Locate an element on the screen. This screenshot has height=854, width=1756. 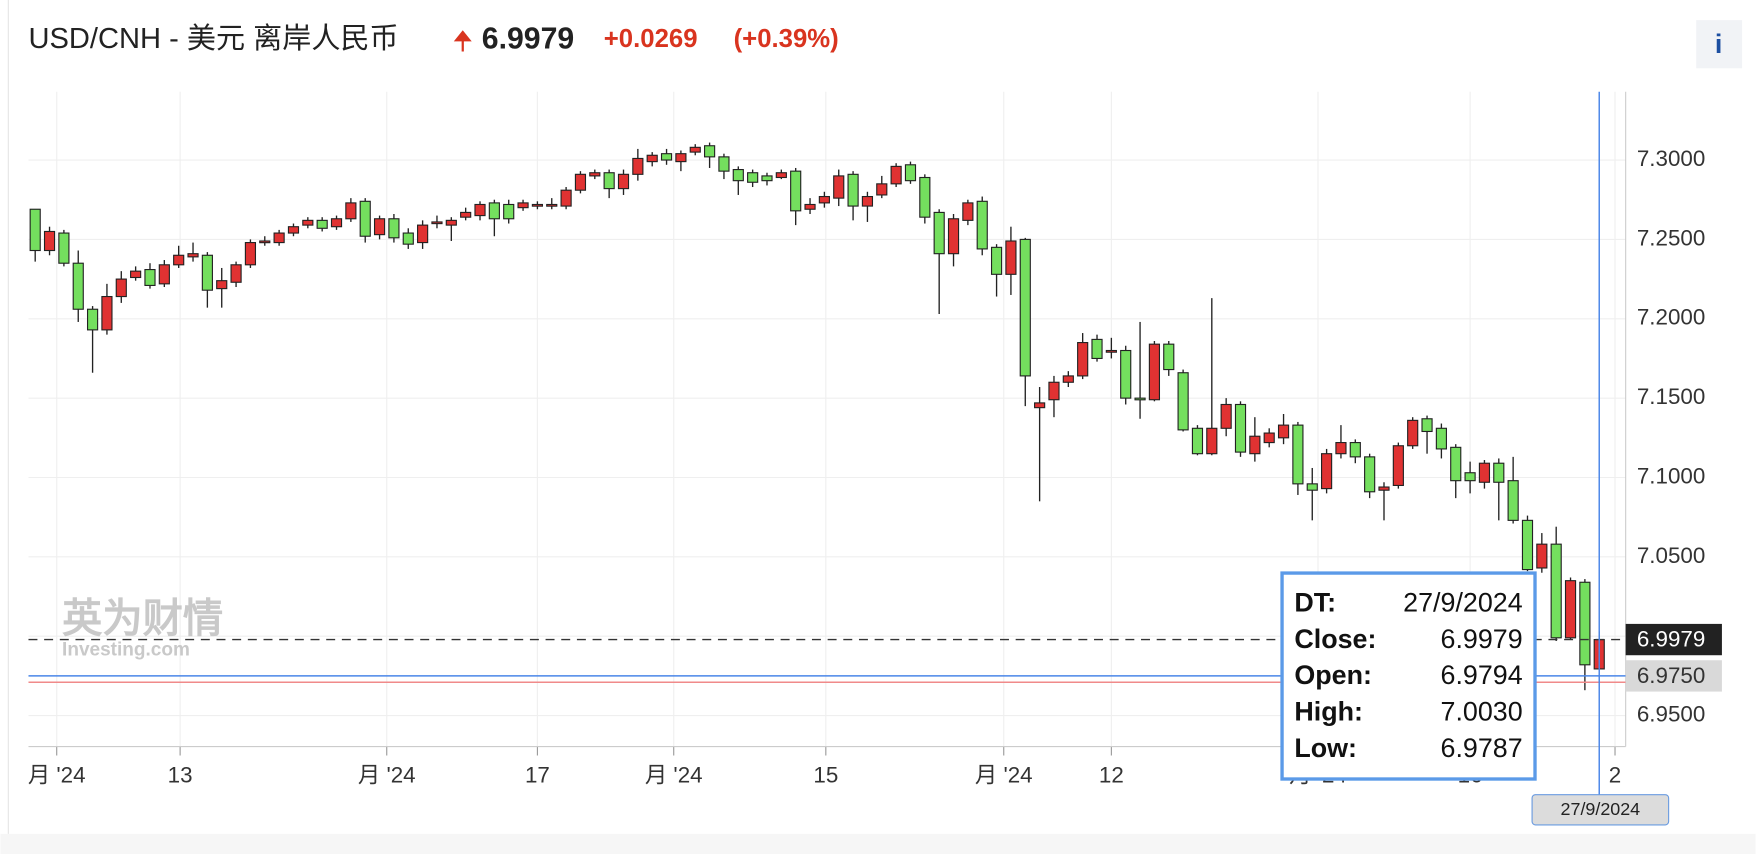
tooltip-value: 7.0030 is located at coordinates (1482, 712).